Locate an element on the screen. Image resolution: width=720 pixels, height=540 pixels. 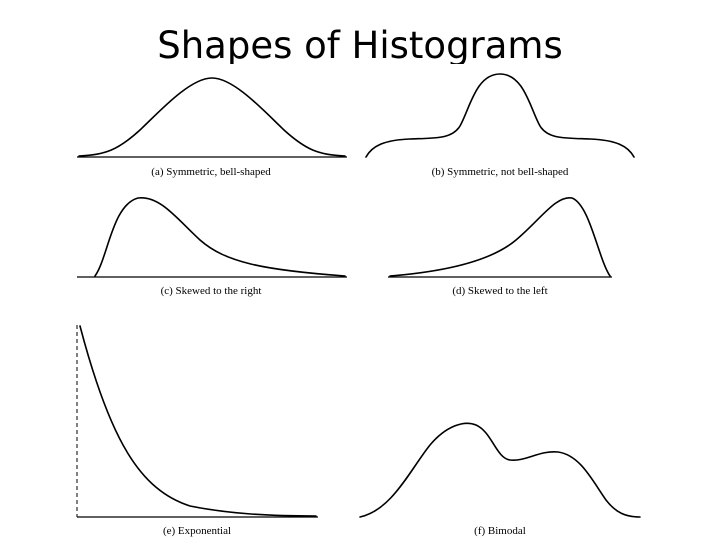
slide-title: Shapes of Histograms is located at coordinates (360, 44).